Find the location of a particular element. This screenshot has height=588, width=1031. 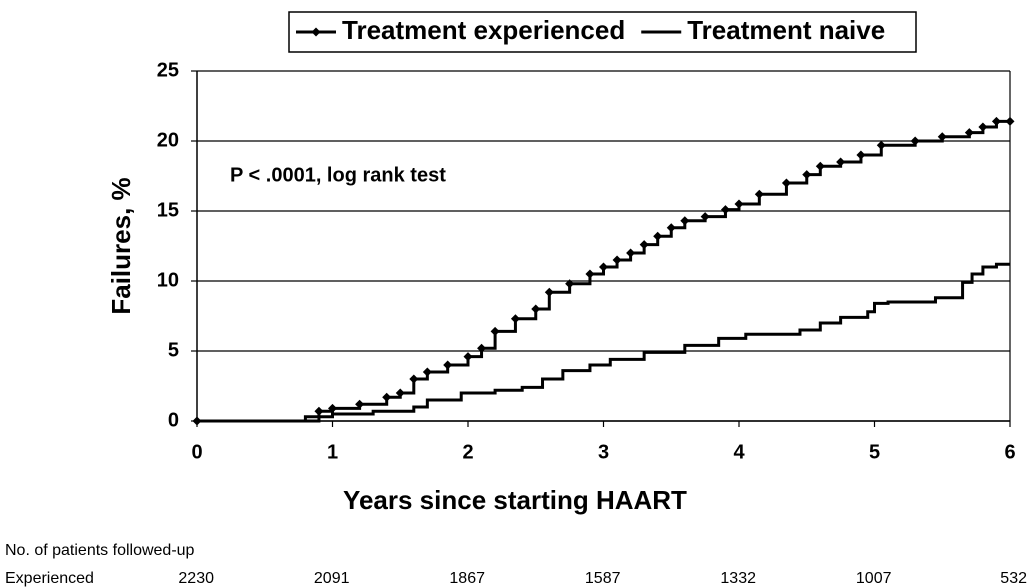

y-tick-label: 0 is located at coordinates (173, 420).